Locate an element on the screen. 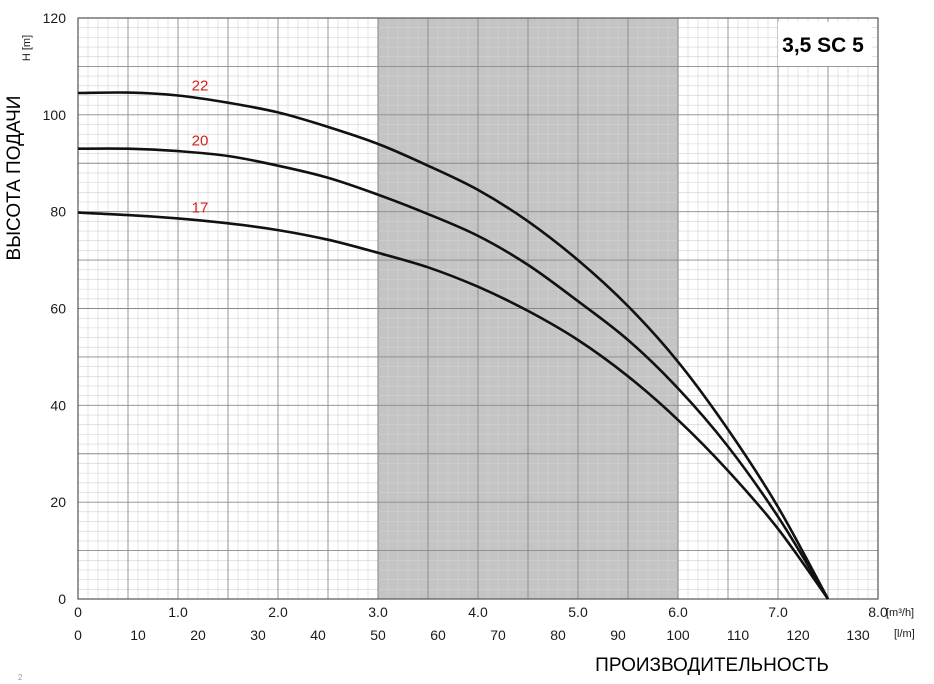 This screenshot has width=934, height=684. x2-tick-label: 20 is located at coordinates (198, 635).